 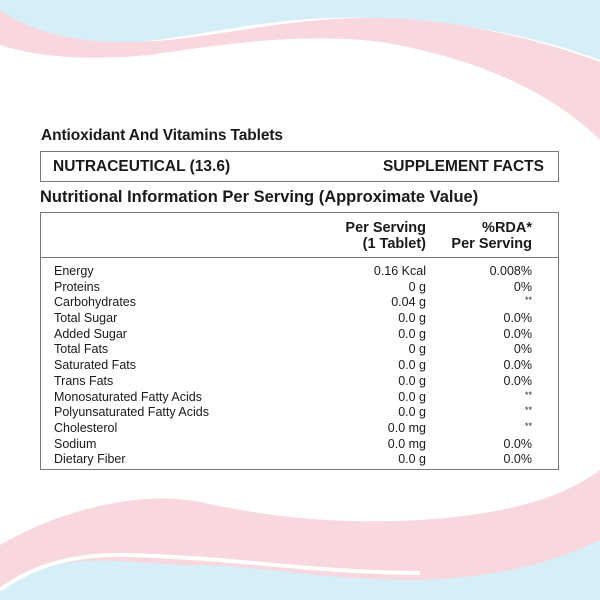 What do you see at coordinates (142, 166) in the screenshot?
I see `category-label: NUTRACEUTICAL (13.6)` at bounding box center [142, 166].